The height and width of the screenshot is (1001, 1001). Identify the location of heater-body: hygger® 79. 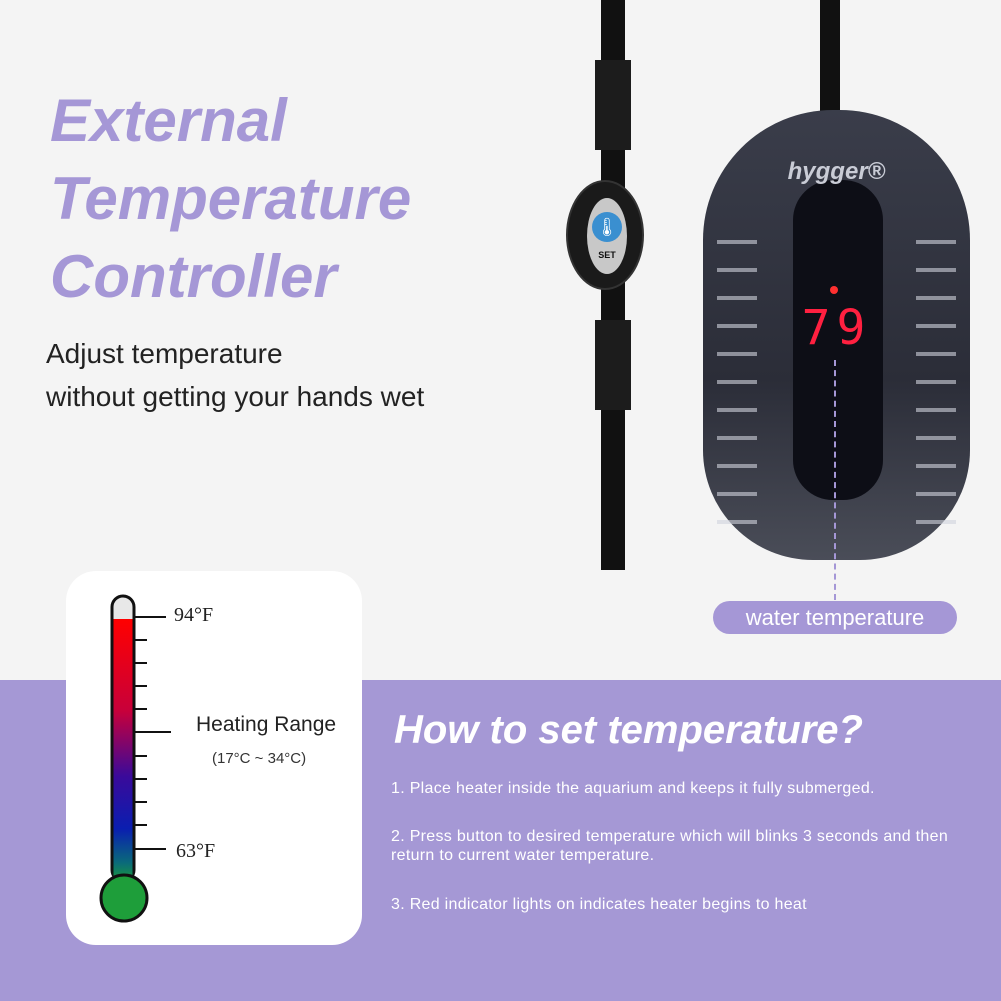
(836, 335).